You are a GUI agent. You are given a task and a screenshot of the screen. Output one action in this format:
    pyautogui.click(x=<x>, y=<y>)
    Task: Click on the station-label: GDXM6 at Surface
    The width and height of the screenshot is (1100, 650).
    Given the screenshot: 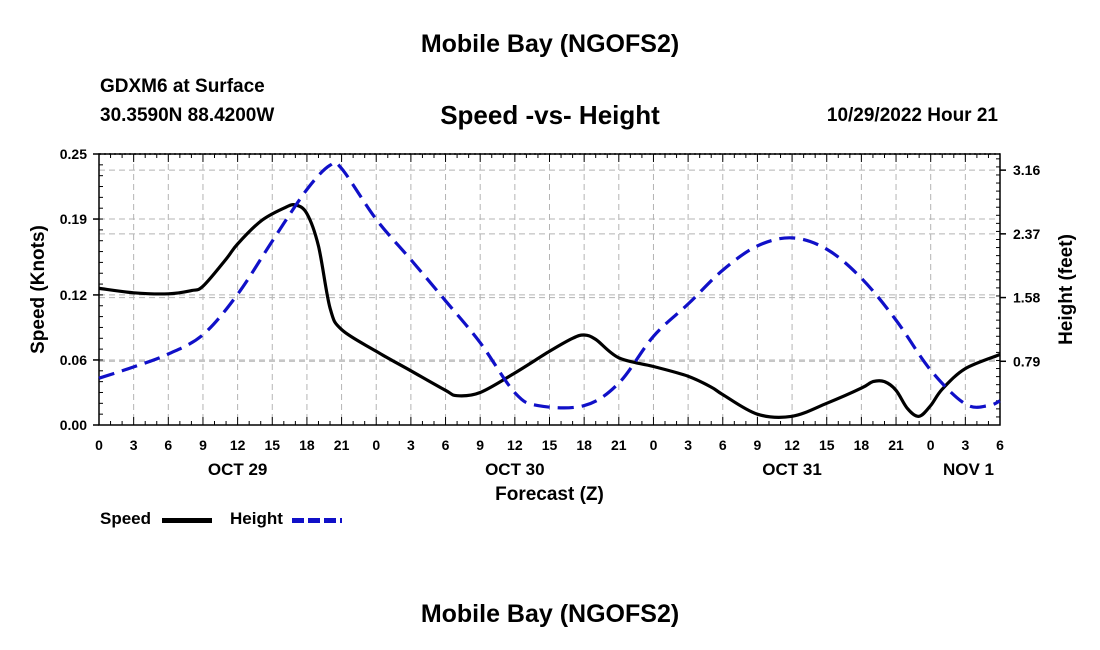 What is the action you would take?
    pyautogui.click(x=182, y=86)
    